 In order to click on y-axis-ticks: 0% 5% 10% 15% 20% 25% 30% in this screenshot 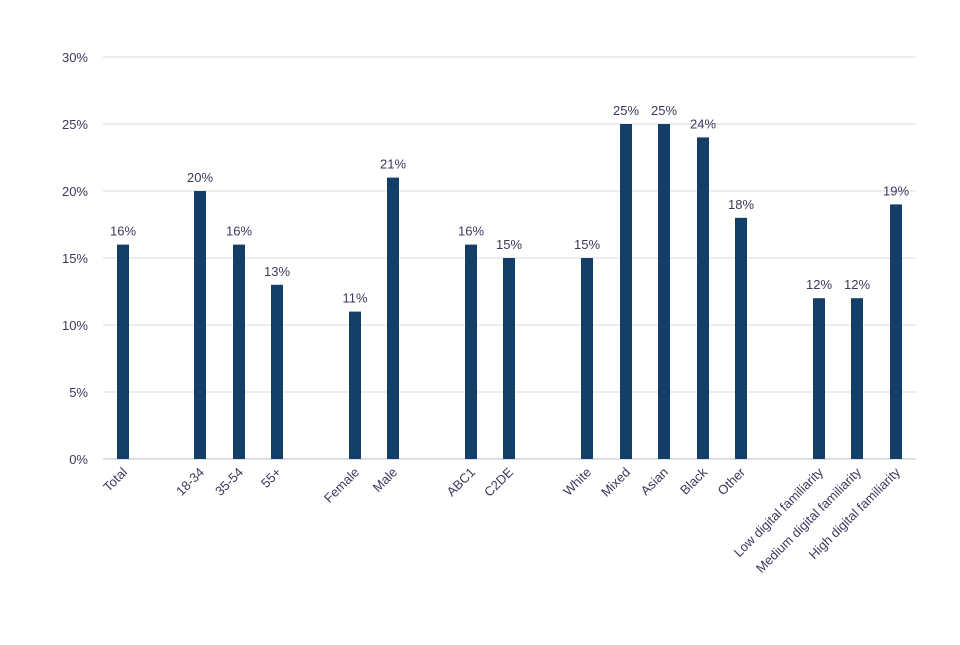, I will do `click(75, 258)`.